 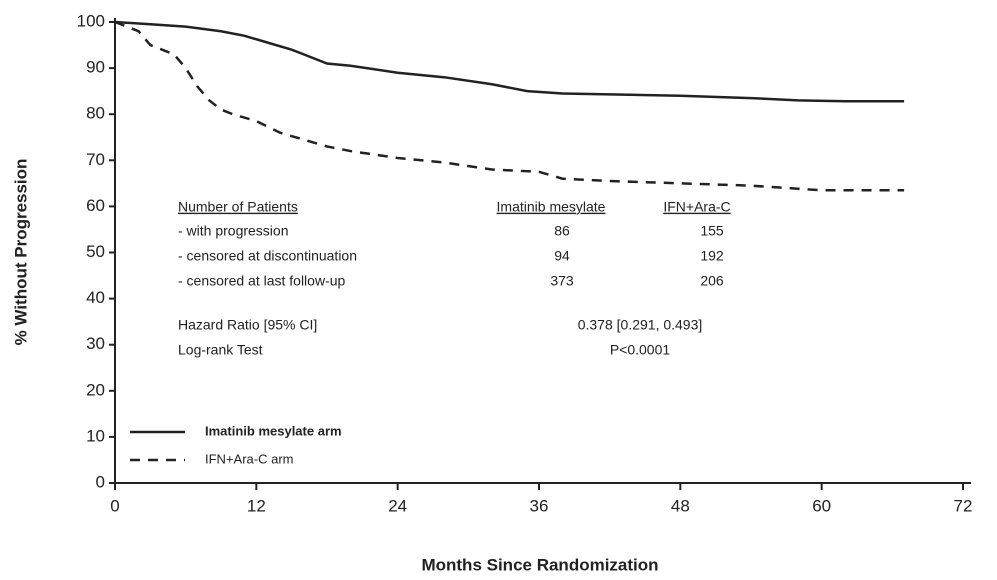 I want to click on y-tick-label: 30, so click(x=95, y=343).